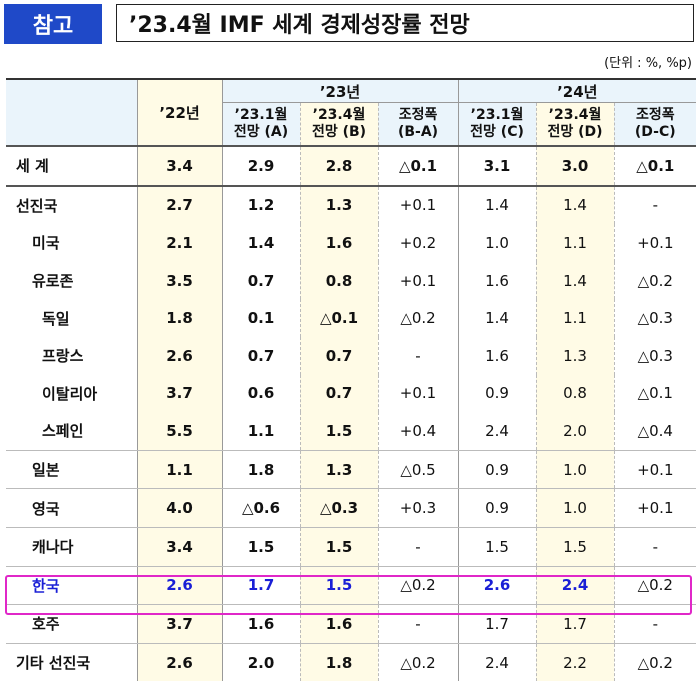 This screenshot has height=688, width=700. I want to click on sub-header-dc: 조정폭 (D-C), so click(655, 124).